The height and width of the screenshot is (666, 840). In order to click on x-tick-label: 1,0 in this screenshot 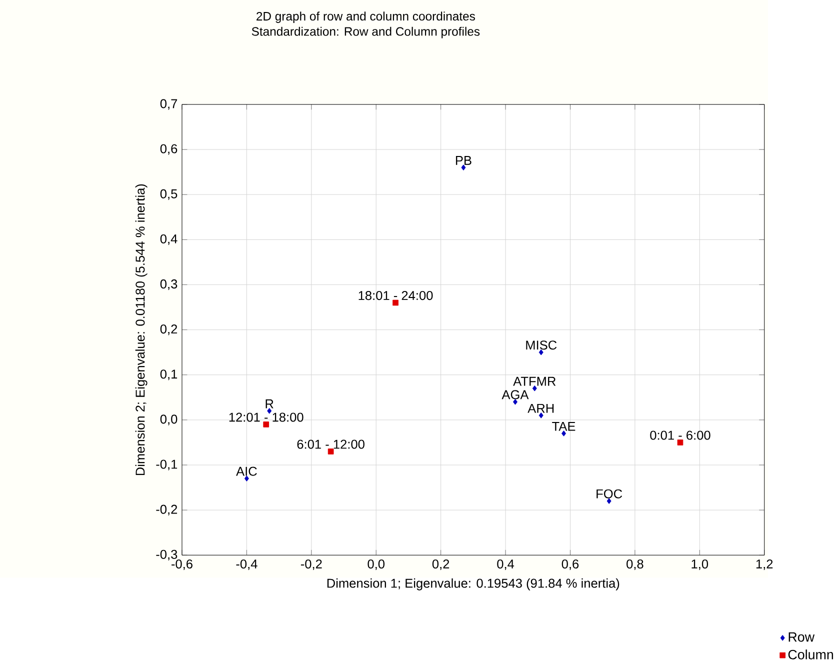, I will do `click(700, 564)`.